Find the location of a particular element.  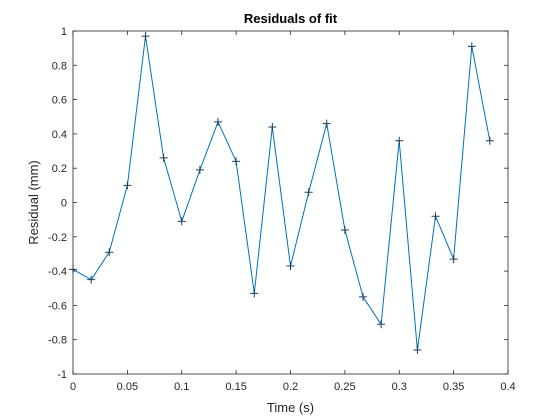

x-tick-label: 0 is located at coordinates (73, 387).